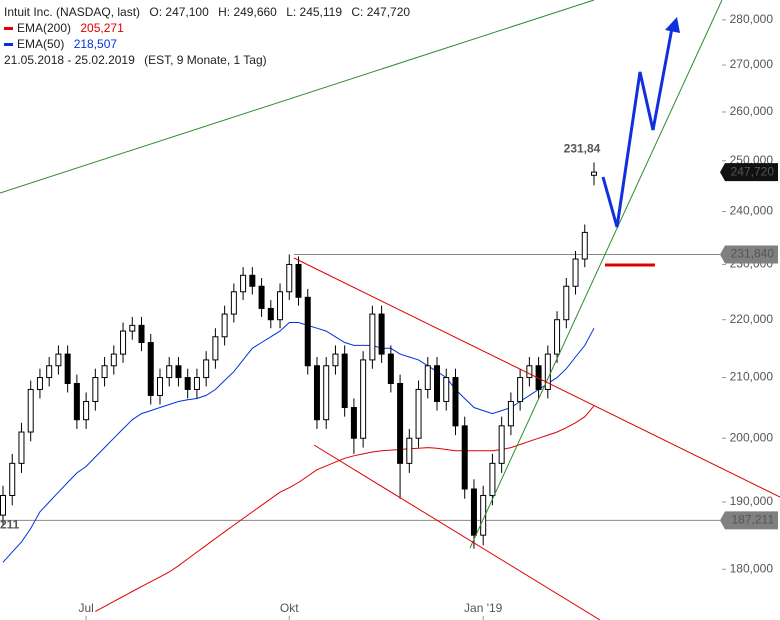 This screenshot has height=620, width=780. I want to click on period-note: (EST, 9 Monate, 1 Tag), so click(205, 60).